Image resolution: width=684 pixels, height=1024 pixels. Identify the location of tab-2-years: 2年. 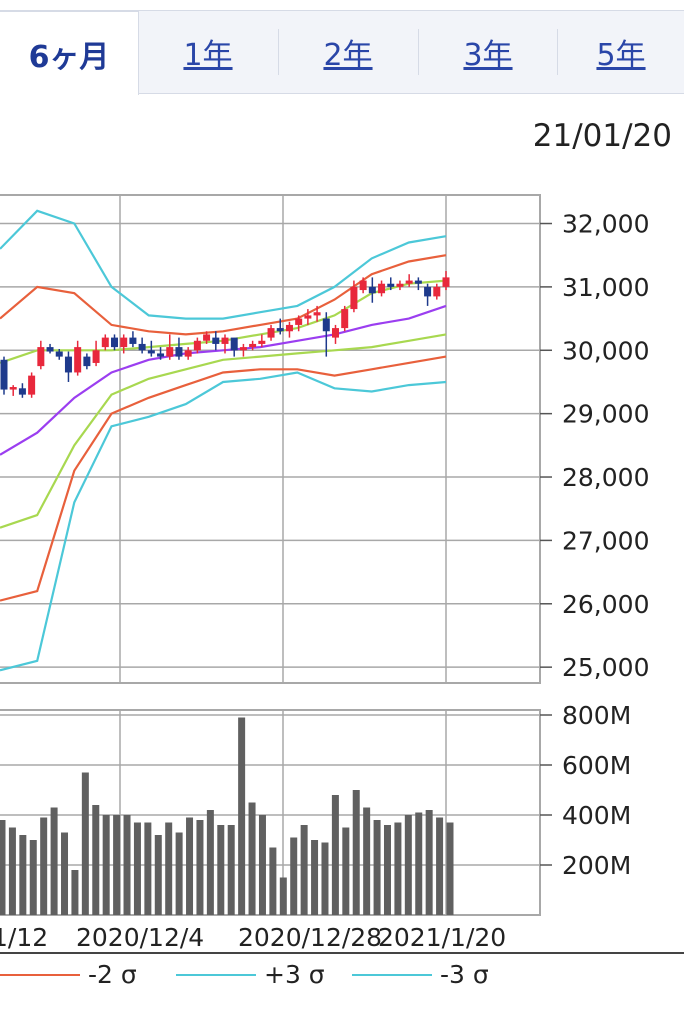
(348, 55).